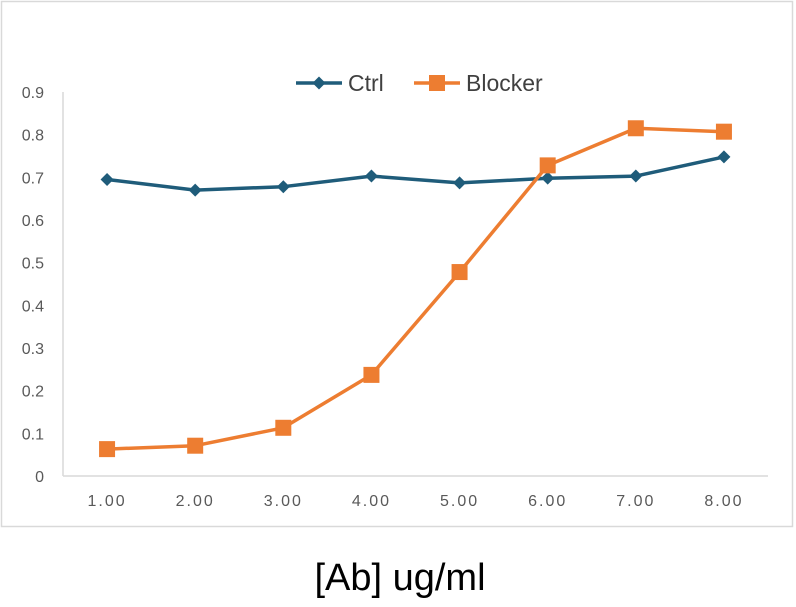  Describe the element at coordinates (33, 264) in the screenshot. I see `y-tick-label: 0.5` at that location.